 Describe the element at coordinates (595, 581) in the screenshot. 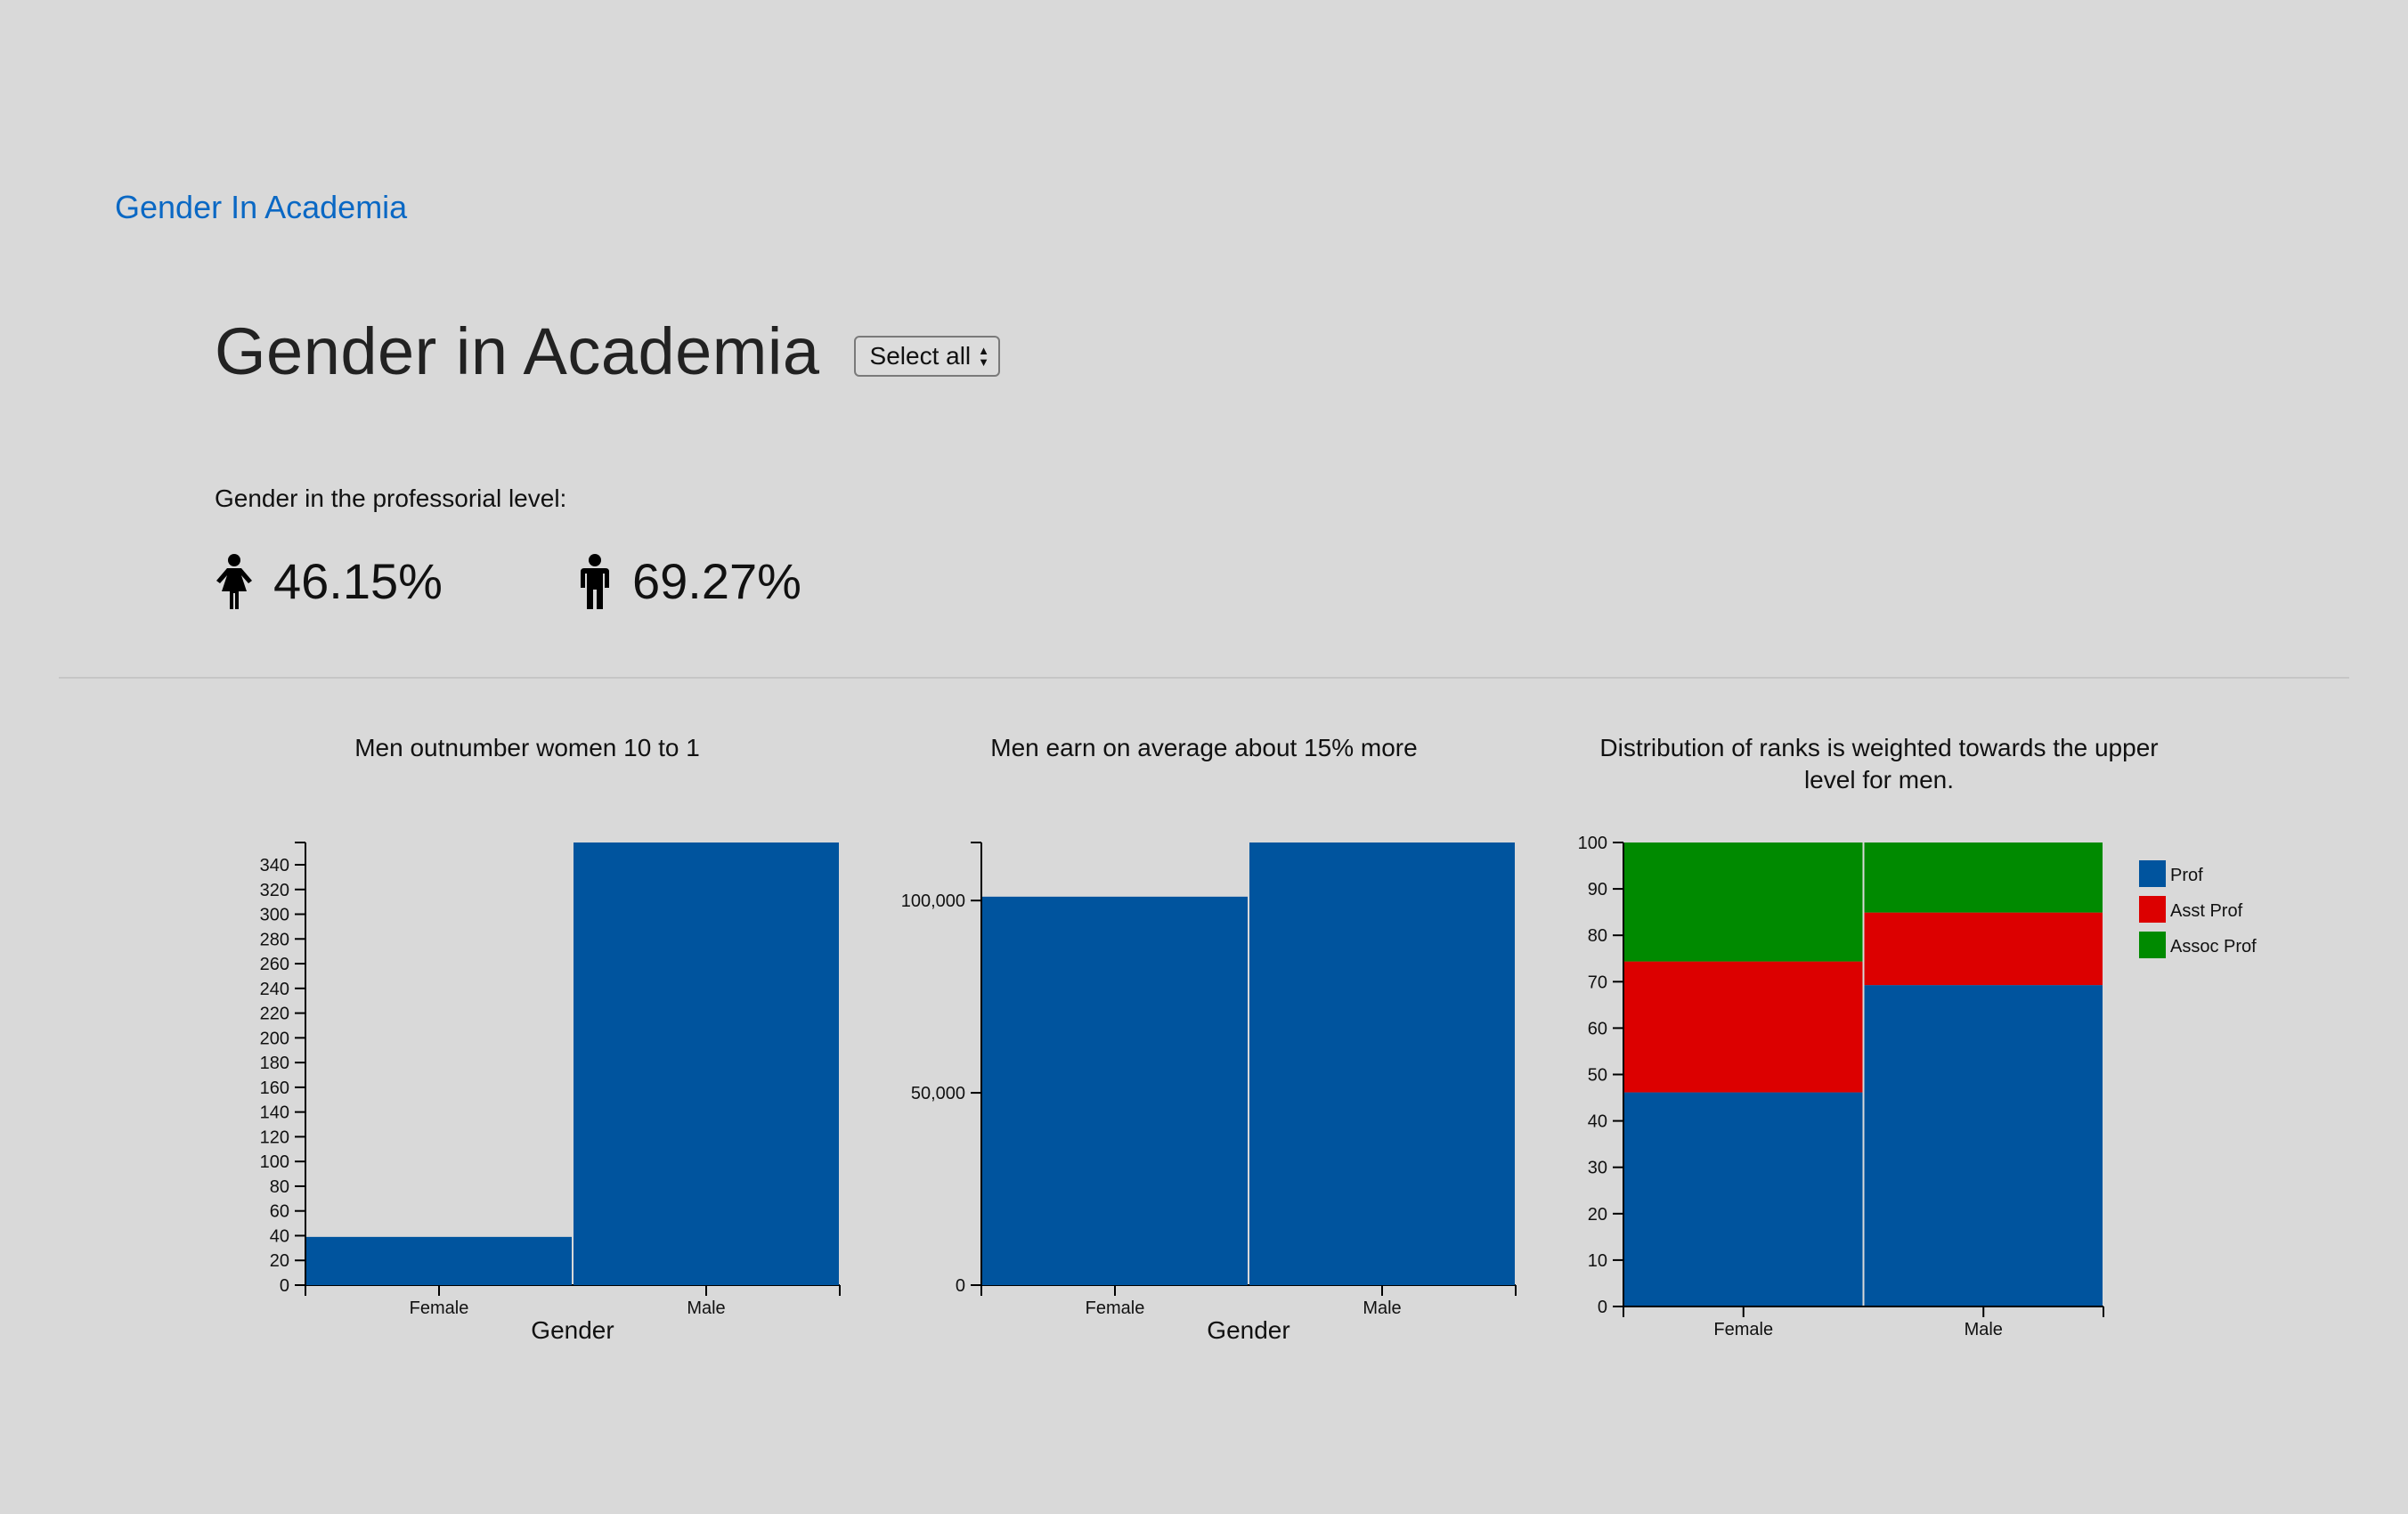

I see `male-person-icon` at that location.